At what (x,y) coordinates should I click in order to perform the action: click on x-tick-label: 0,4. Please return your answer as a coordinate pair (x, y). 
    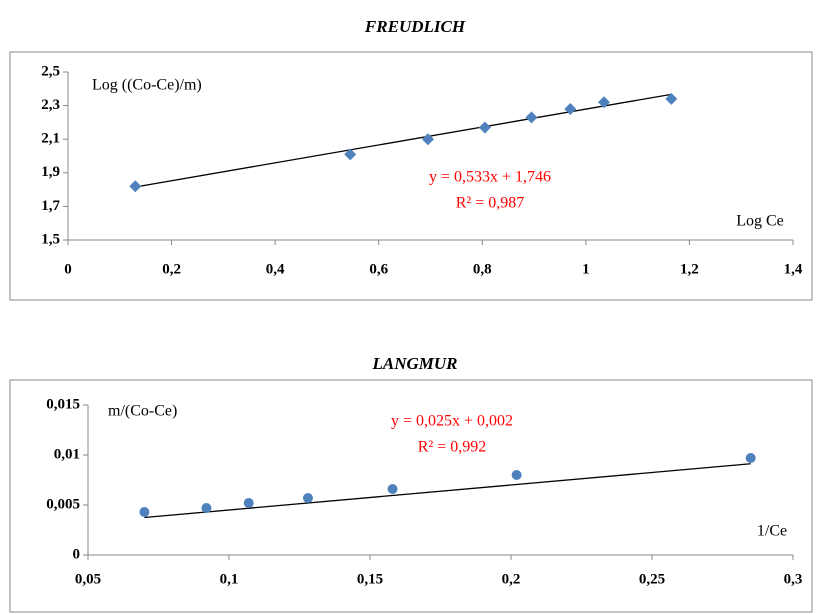
    Looking at the image, I should click on (275, 269).